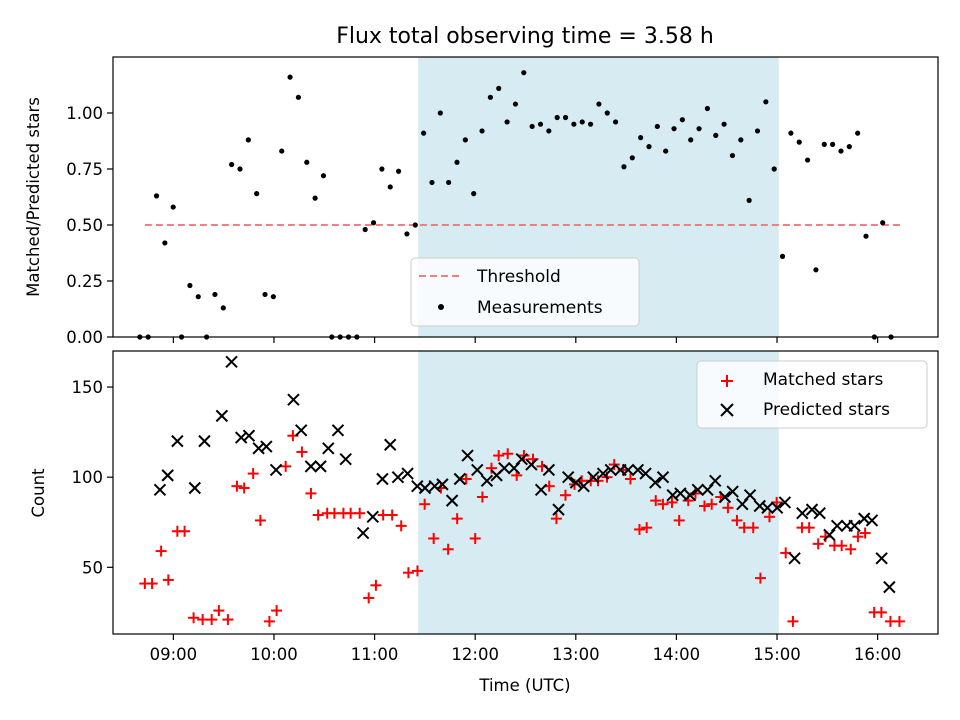 The image size is (960, 720). I want to click on xtick-label: 12:00, so click(475, 654).